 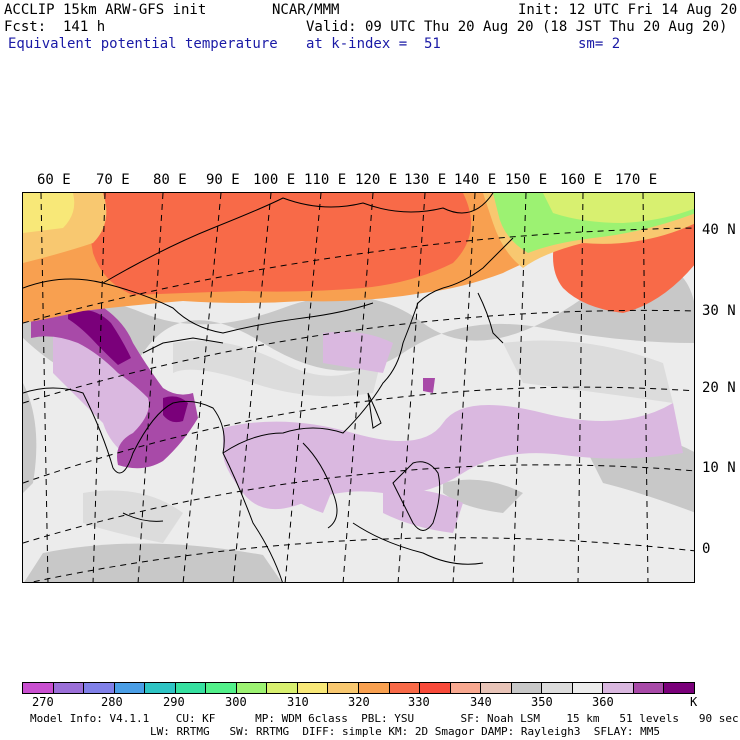 What do you see at coordinates (603, 702) in the screenshot?
I see `colorbar-tick-360: 360` at bounding box center [603, 702].